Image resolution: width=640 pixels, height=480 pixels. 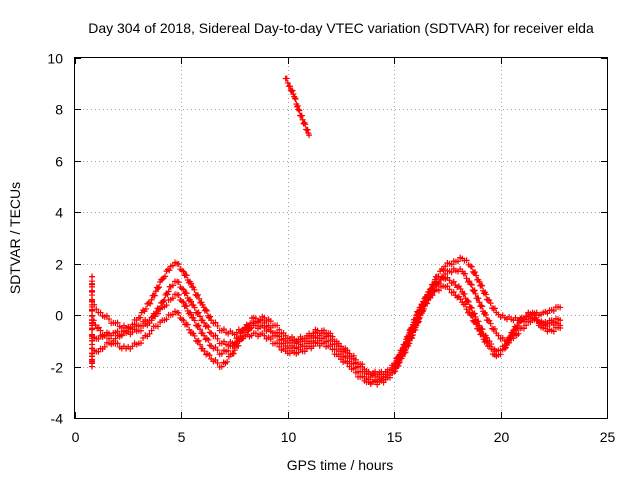 What do you see at coordinates (15, 238) in the screenshot?
I see `y-axis-label: SDTVAR / TECUs` at bounding box center [15, 238].